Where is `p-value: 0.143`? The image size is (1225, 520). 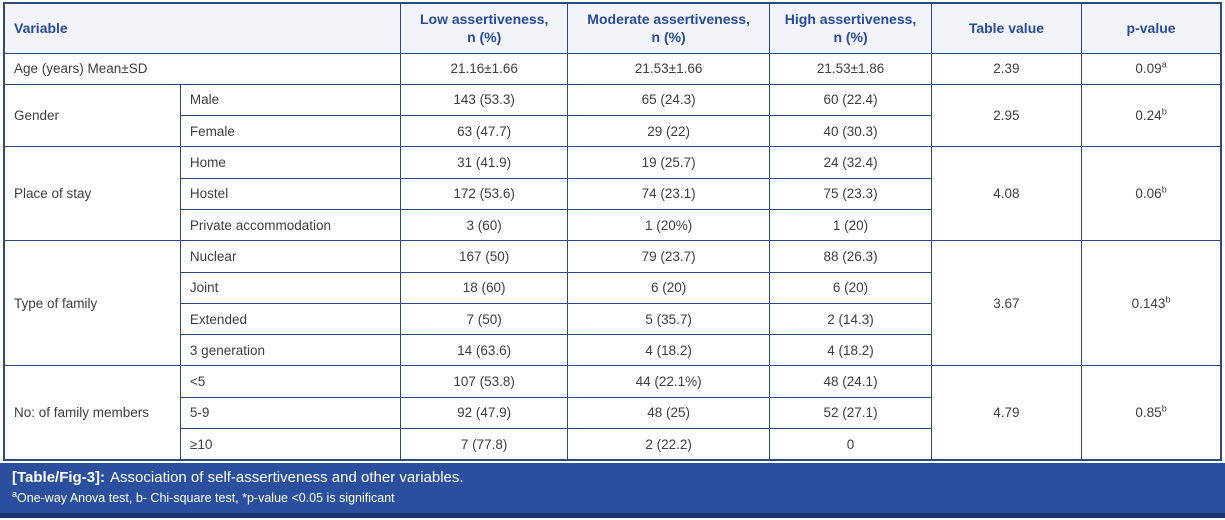 p-value: 0.143 is located at coordinates (1148, 303).